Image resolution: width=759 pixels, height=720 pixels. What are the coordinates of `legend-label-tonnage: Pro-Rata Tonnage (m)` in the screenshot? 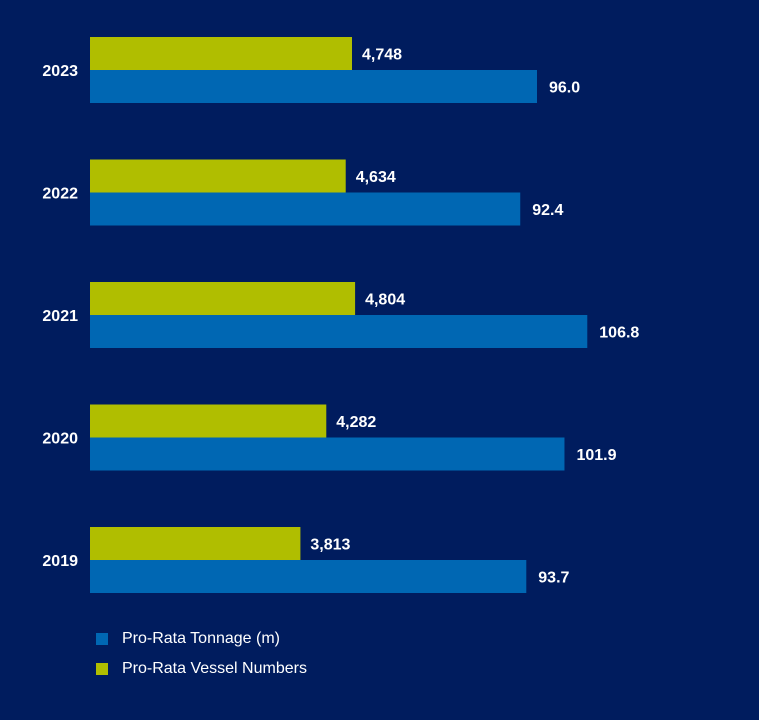 It's located at (201, 638).